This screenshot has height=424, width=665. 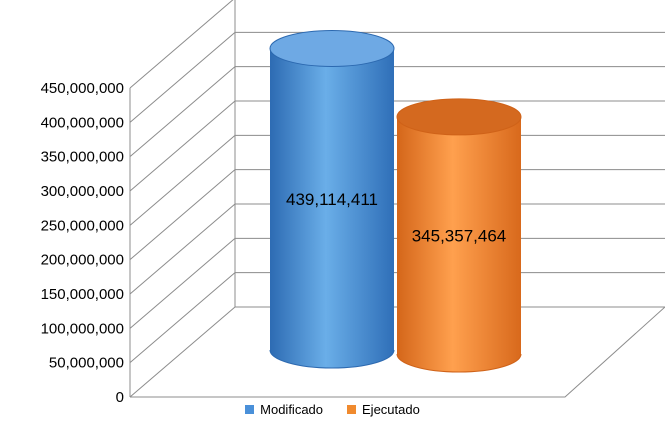 What do you see at coordinates (82, 294) in the screenshot?
I see `y-tick-label: 150,000,000` at bounding box center [82, 294].